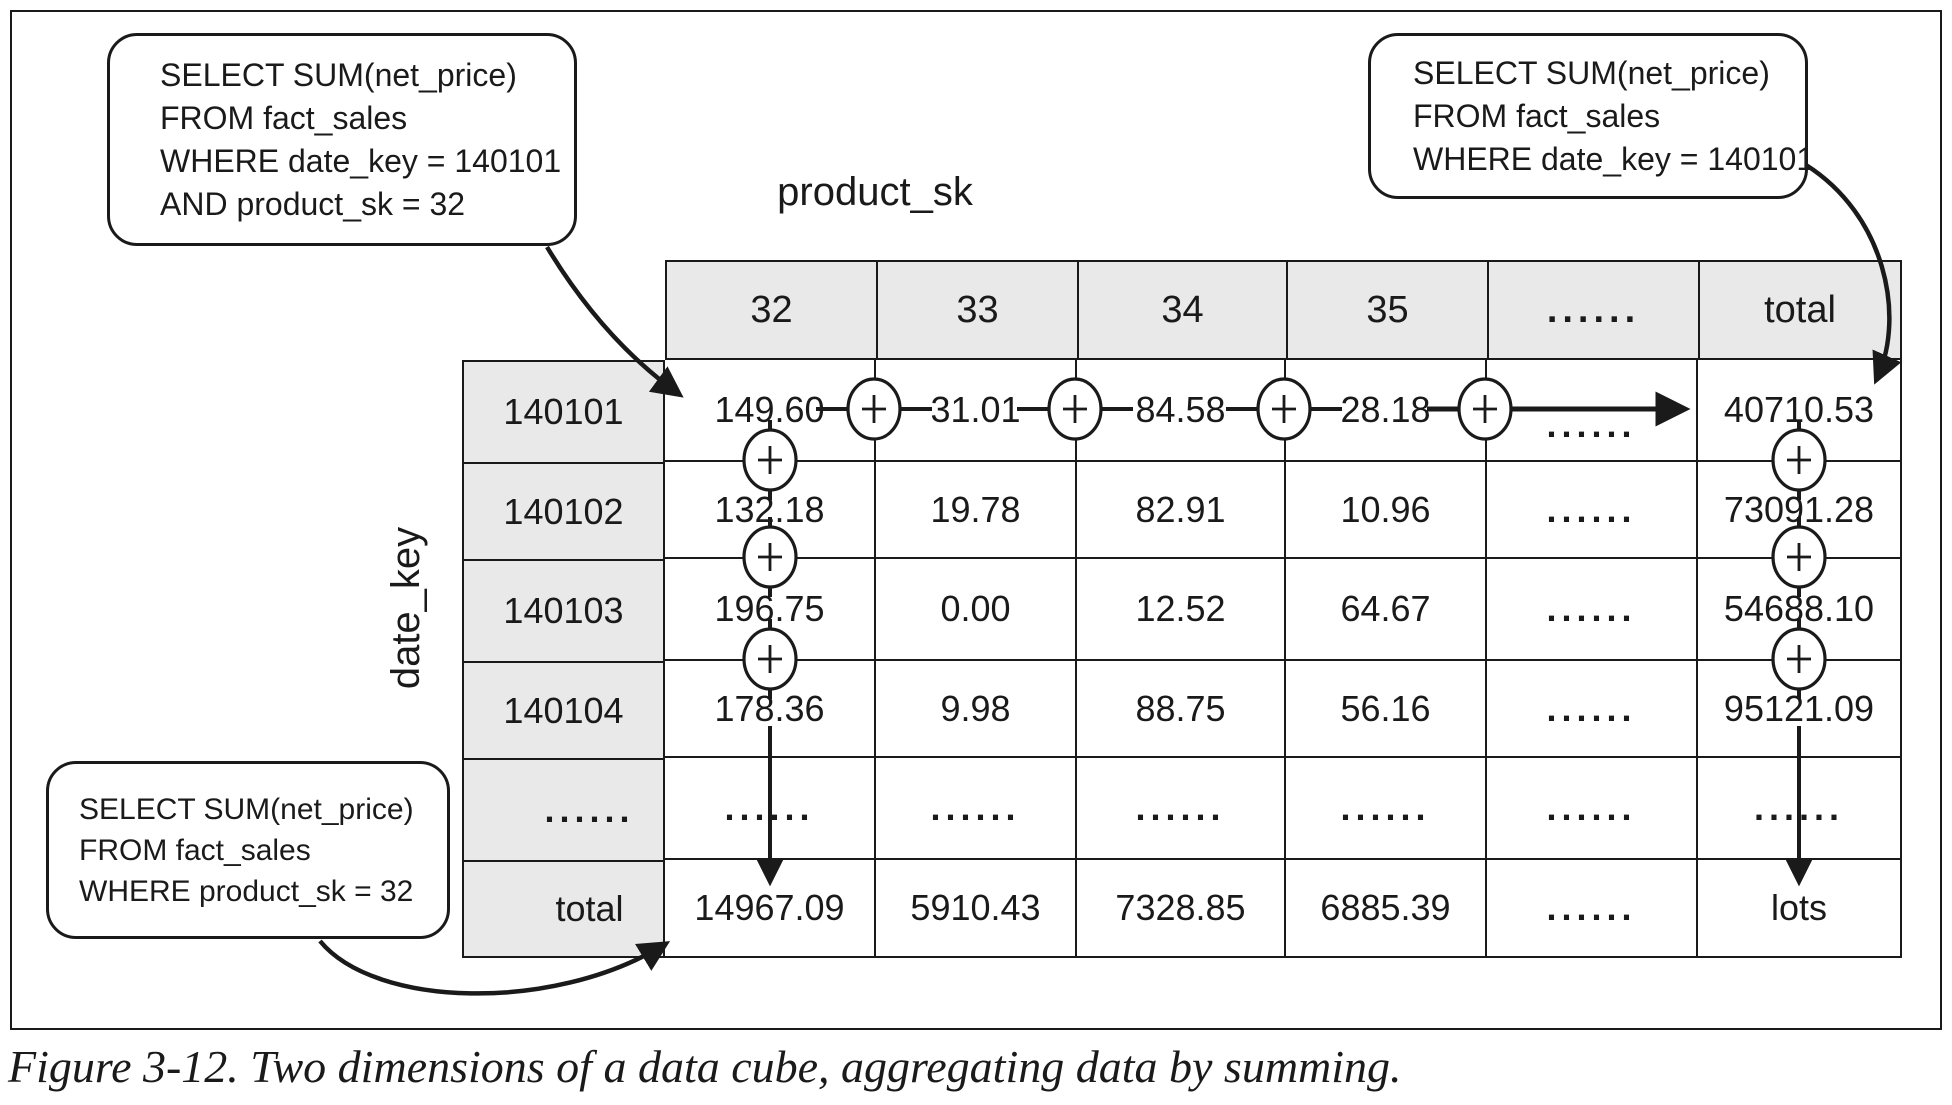 This screenshot has height=1105, width=1952. What do you see at coordinates (1798, 410) in the screenshot?
I see `data-cell: 40710.53` at bounding box center [1798, 410].